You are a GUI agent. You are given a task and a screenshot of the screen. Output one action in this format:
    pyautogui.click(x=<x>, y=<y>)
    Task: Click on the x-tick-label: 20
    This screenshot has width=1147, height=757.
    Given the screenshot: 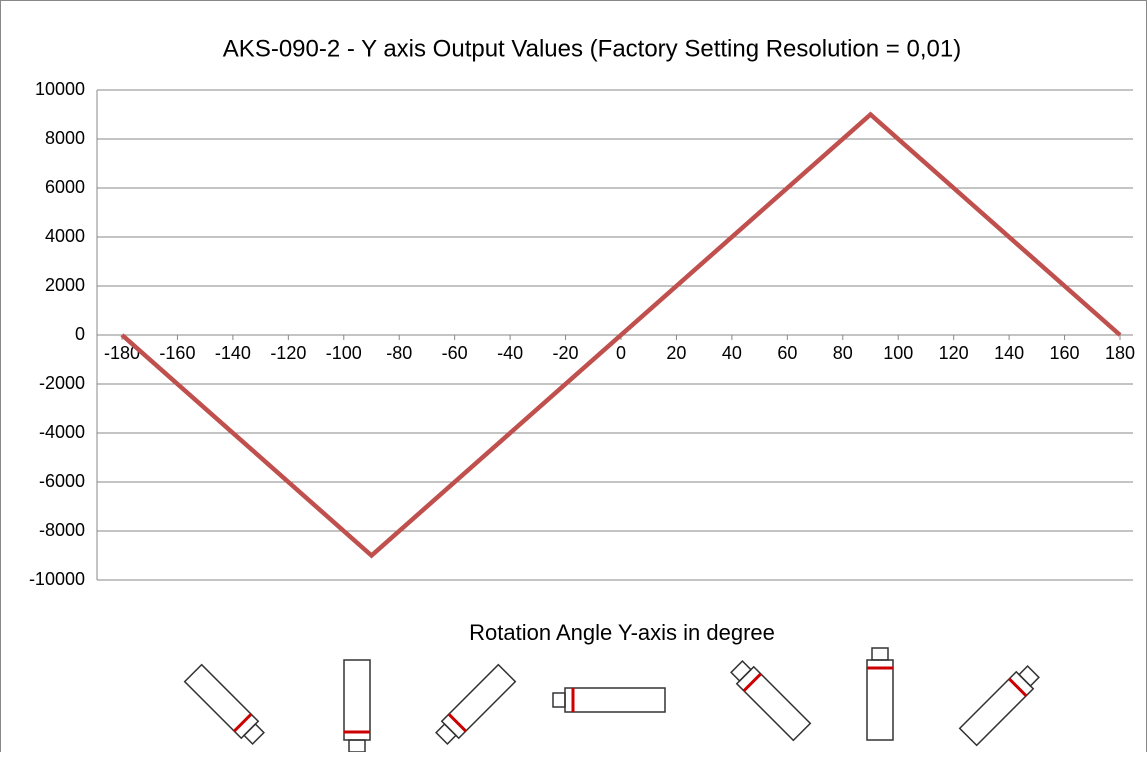 What is the action you would take?
    pyautogui.click(x=676, y=353)
    